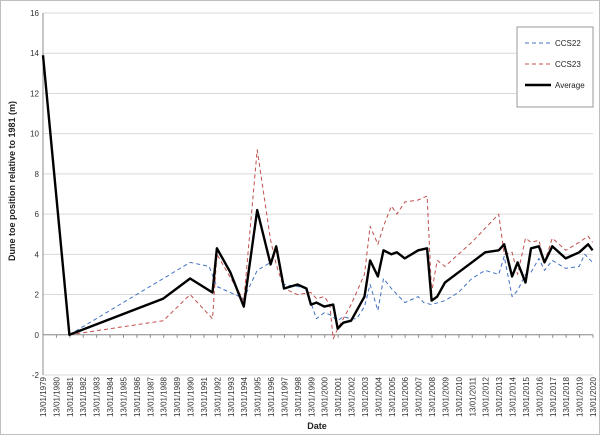  What do you see at coordinates (432, 396) in the screenshot?
I see `x-tick-label: 13/01/2008` at bounding box center [432, 396].